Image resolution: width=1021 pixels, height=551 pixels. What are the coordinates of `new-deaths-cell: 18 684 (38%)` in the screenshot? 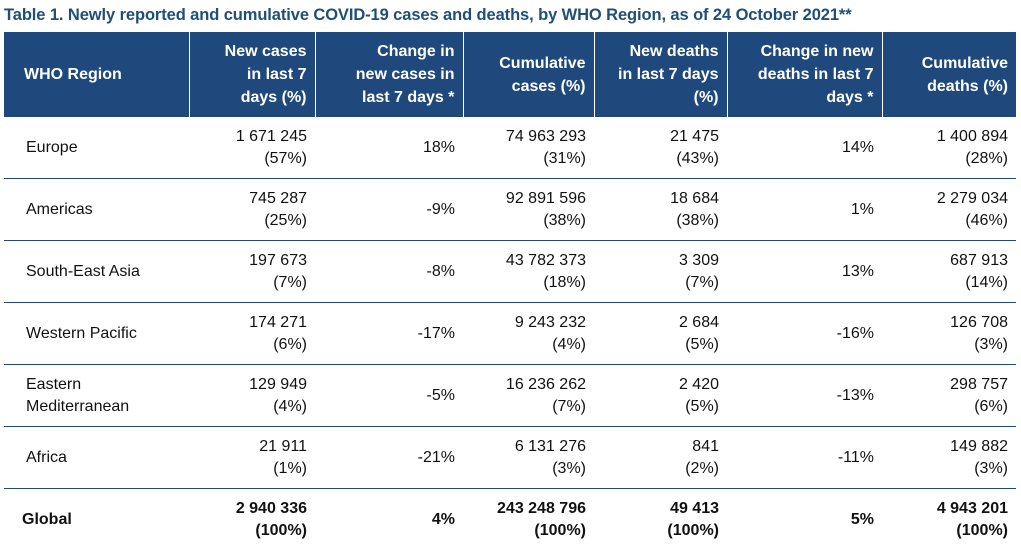 It's located at (660, 209).